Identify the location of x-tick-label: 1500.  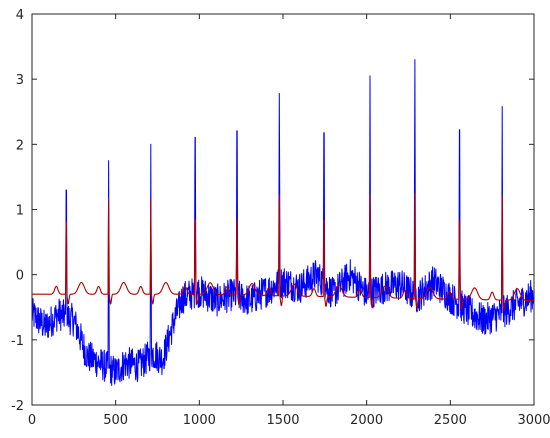
(282, 420).